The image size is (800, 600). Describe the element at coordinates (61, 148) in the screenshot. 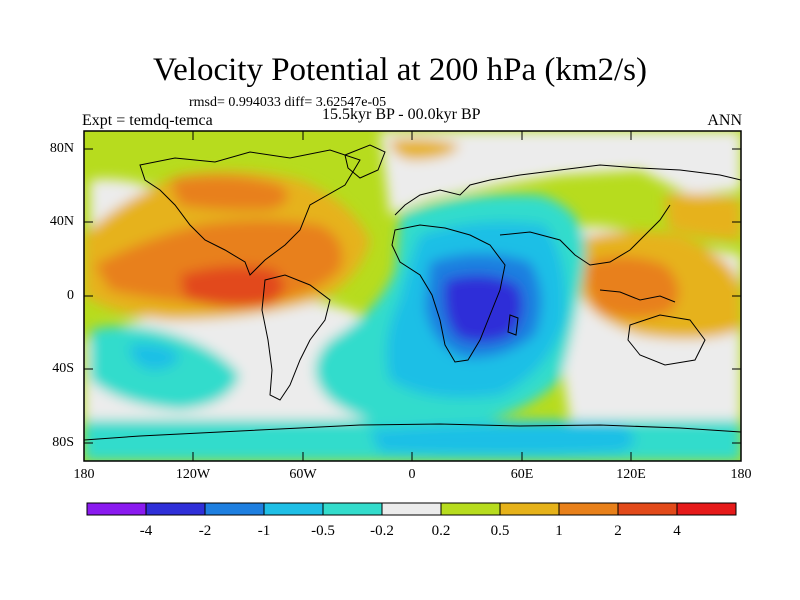

I see `lat-label-80n: 80N` at that location.